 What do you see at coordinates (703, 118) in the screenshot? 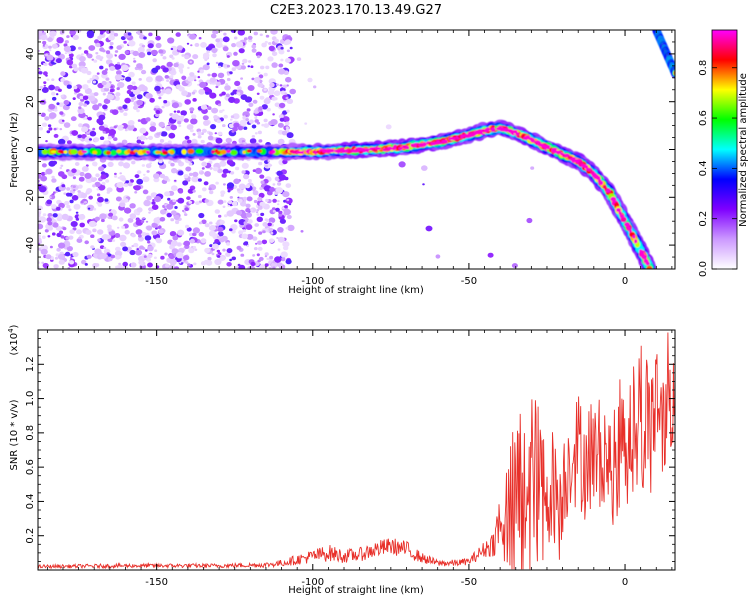
I see `colorbar-tick-label: 0.6` at bounding box center [703, 118].